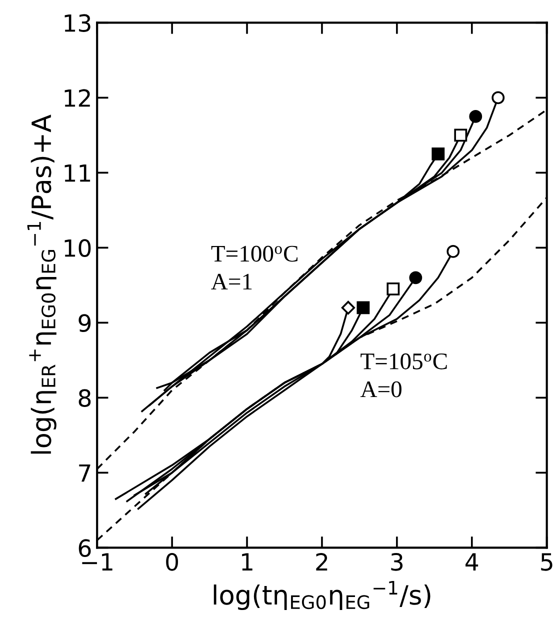 The height and width of the screenshot is (631, 558). Describe the element at coordinates (84, 323) in the screenshot. I see `y-tick-label: 9` at that location.